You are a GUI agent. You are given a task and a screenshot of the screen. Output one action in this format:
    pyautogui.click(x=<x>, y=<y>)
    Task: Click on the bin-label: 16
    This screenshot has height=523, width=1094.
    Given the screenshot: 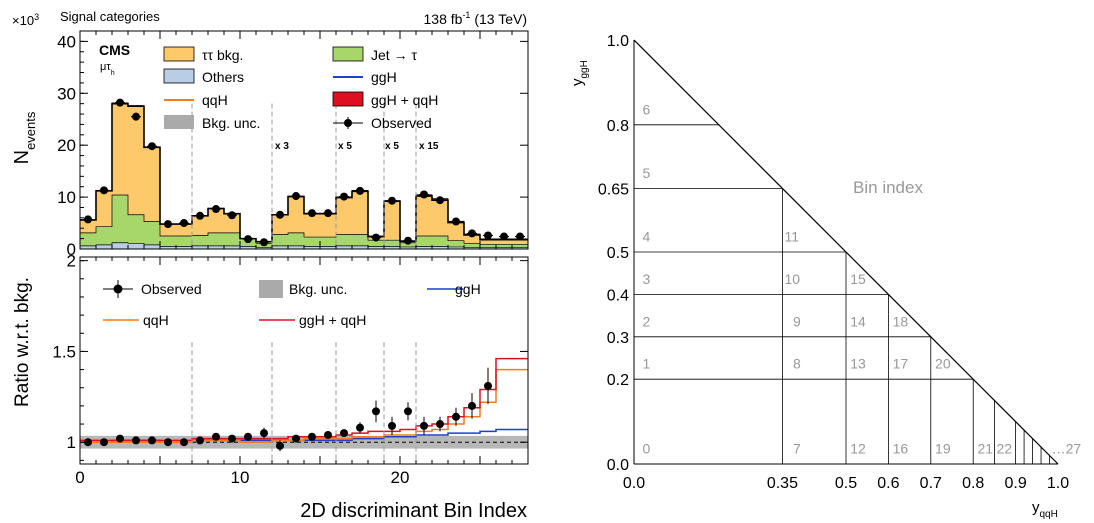 What is the action you would take?
    pyautogui.click(x=901, y=449)
    